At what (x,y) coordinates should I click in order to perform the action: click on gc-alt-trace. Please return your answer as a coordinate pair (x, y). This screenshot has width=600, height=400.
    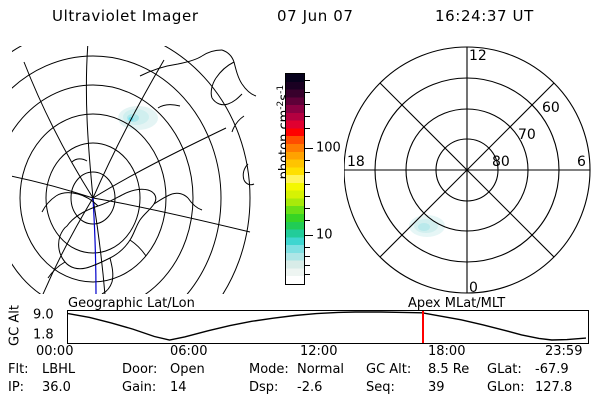
    Looking at the image, I should click on (327, 326).